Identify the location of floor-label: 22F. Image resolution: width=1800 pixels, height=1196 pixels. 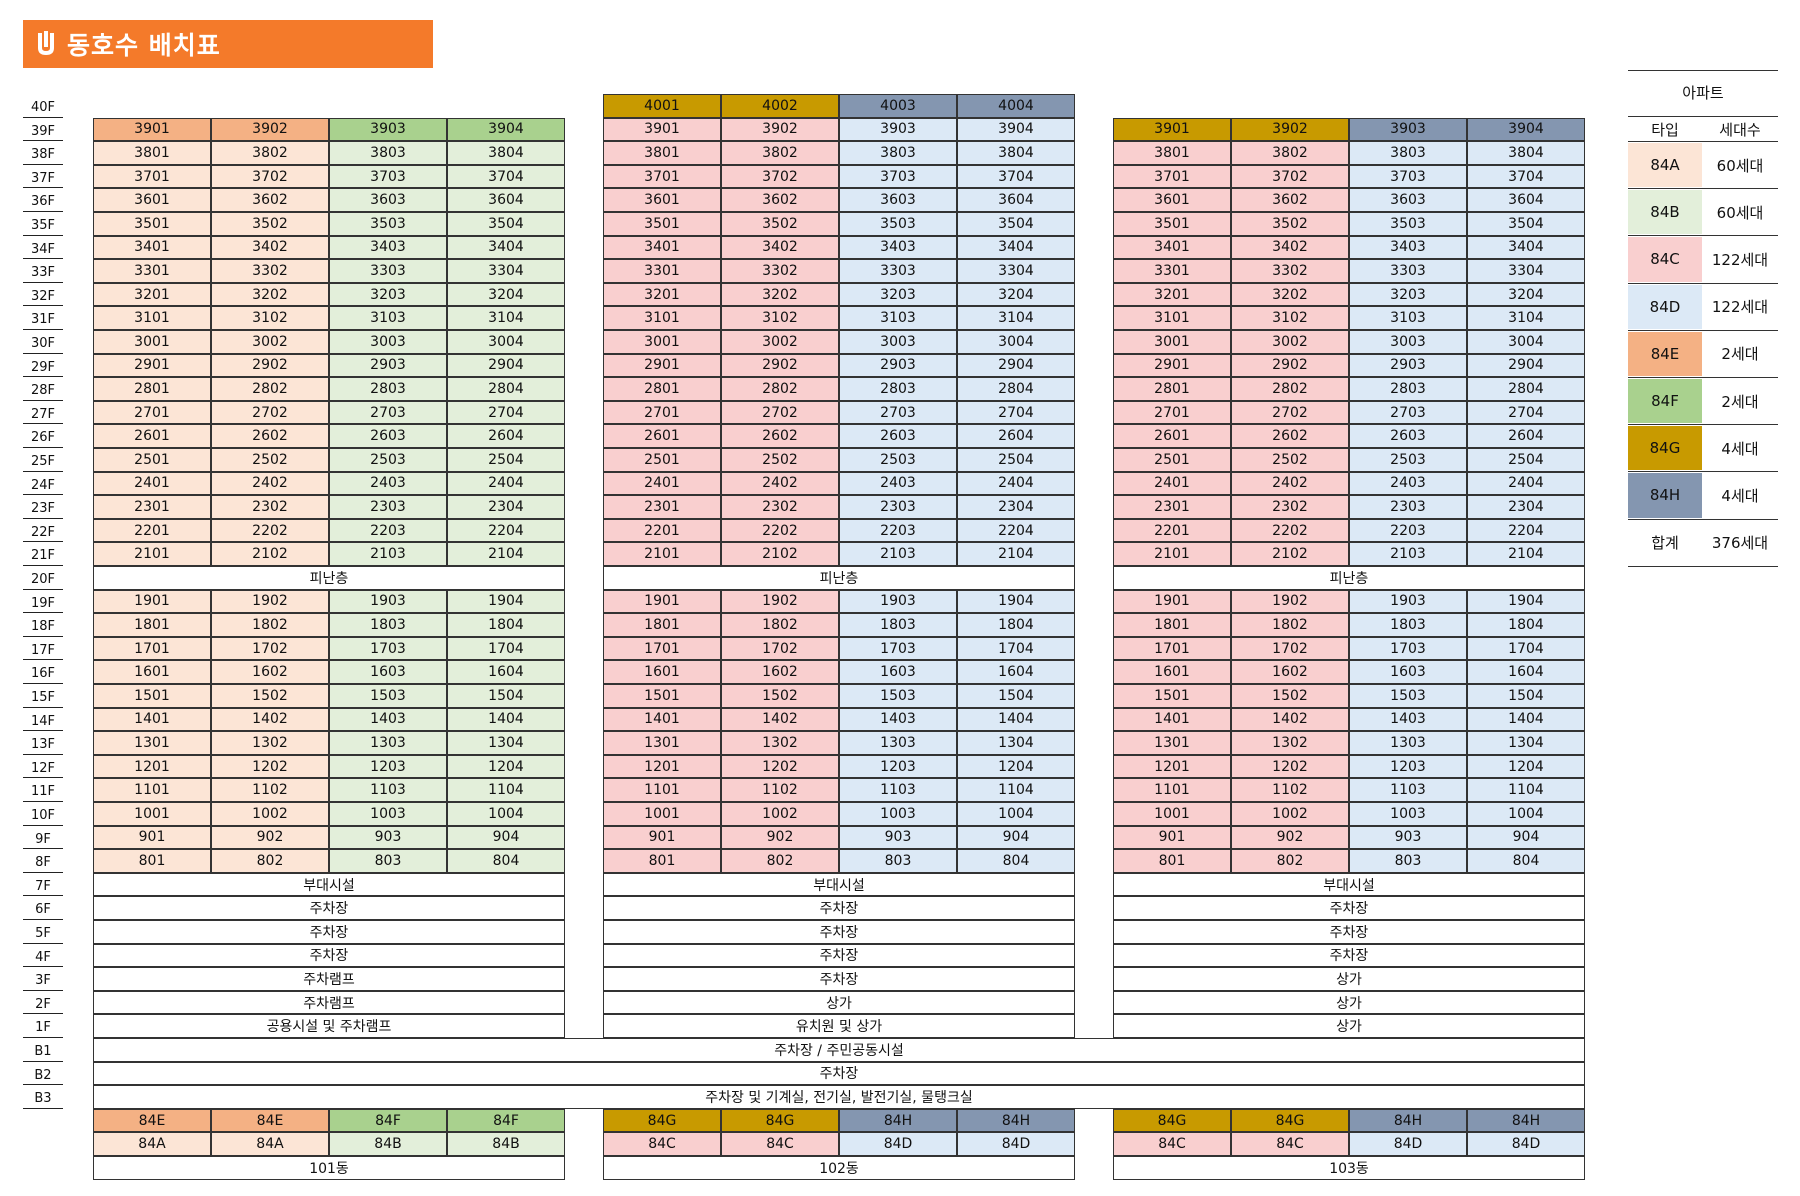
(43, 532).